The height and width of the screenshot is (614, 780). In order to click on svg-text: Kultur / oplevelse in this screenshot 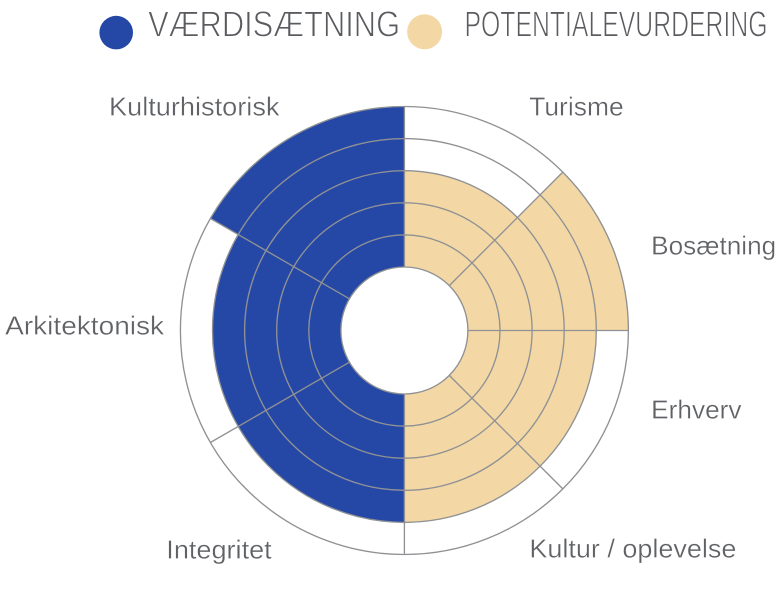, I will do `click(632, 549)`.